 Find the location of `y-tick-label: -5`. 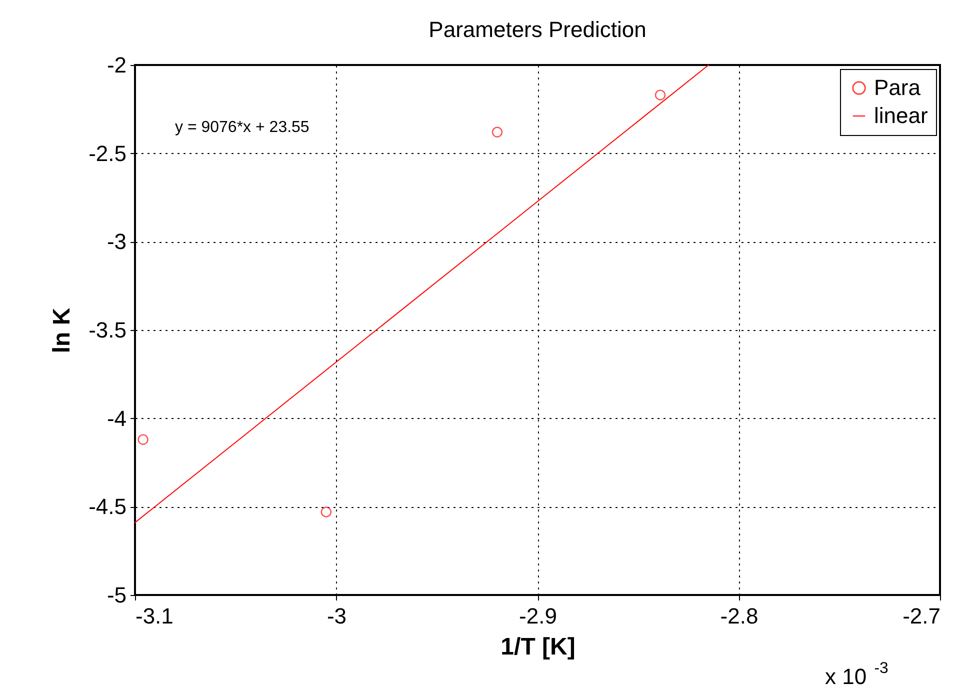

y-tick-label: -5 is located at coordinates (116, 595).